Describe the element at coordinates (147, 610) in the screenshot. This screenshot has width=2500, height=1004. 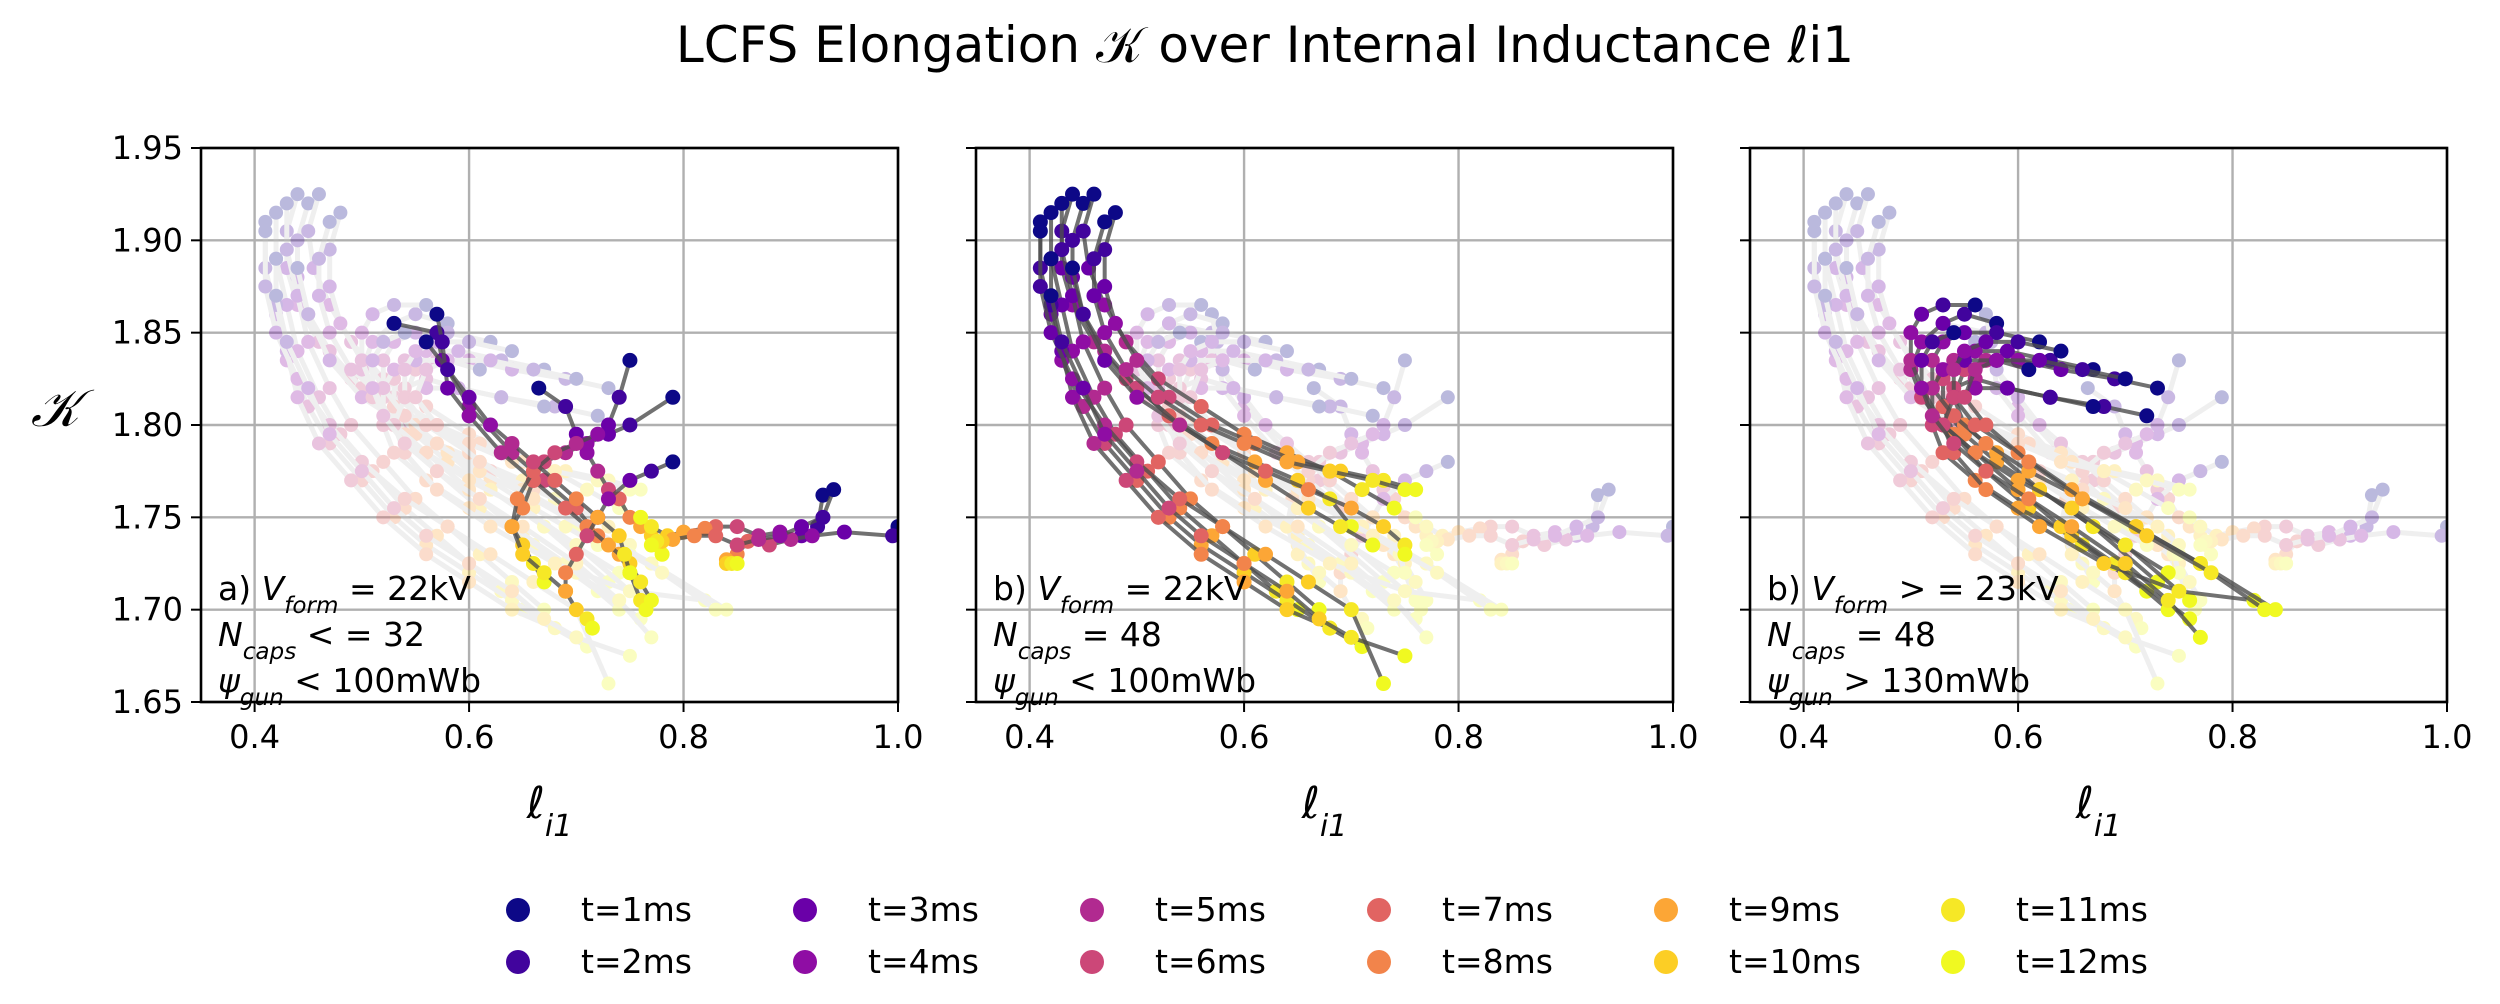
I see `y-tick-label: 1.70` at that location.